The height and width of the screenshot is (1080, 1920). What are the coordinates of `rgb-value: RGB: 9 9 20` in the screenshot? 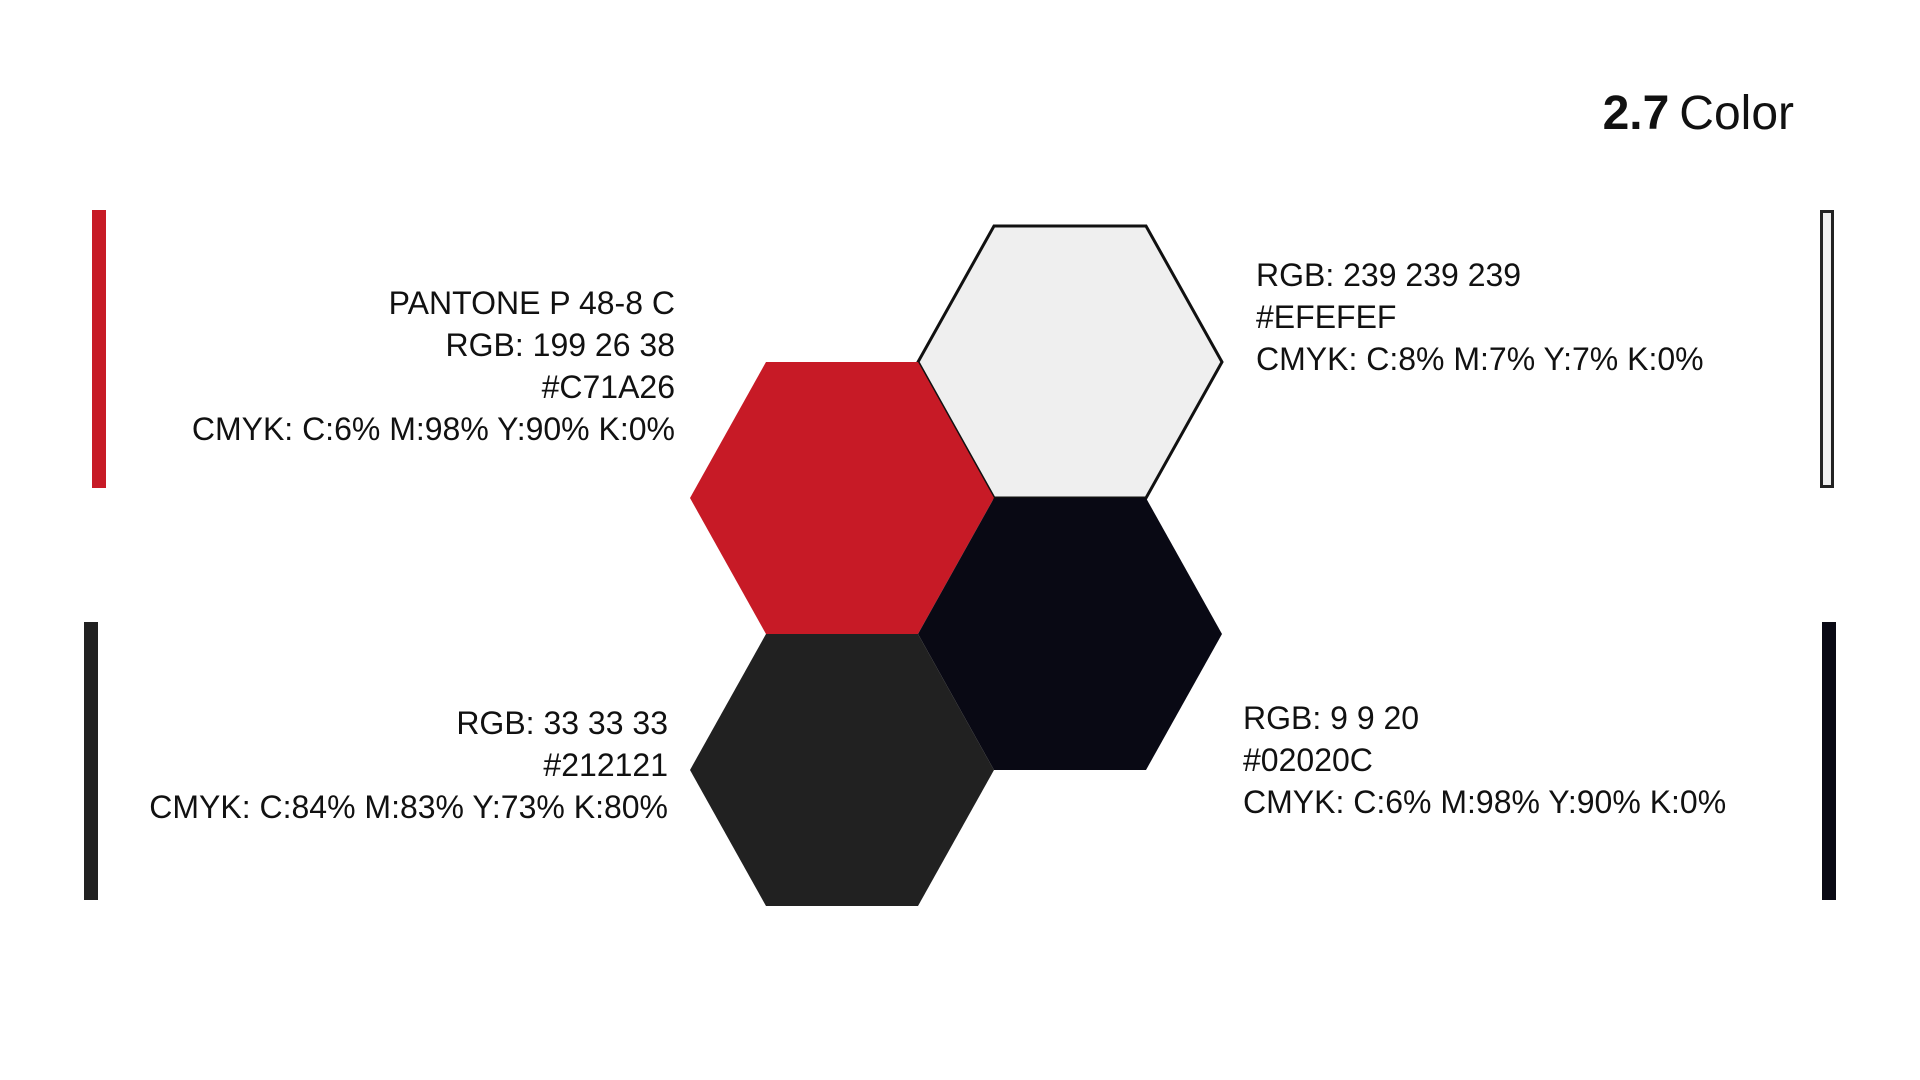 It's located at (1331, 718).